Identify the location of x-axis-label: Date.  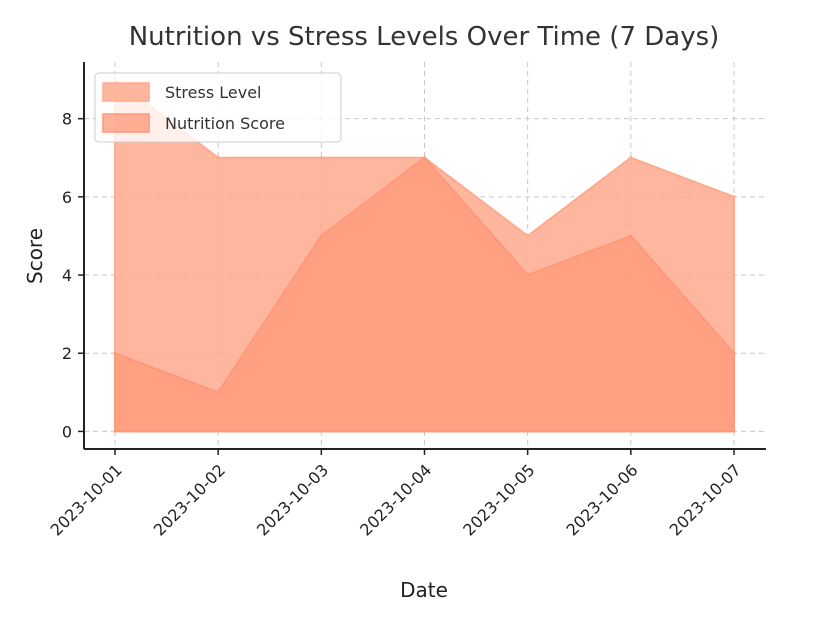
(424, 590).